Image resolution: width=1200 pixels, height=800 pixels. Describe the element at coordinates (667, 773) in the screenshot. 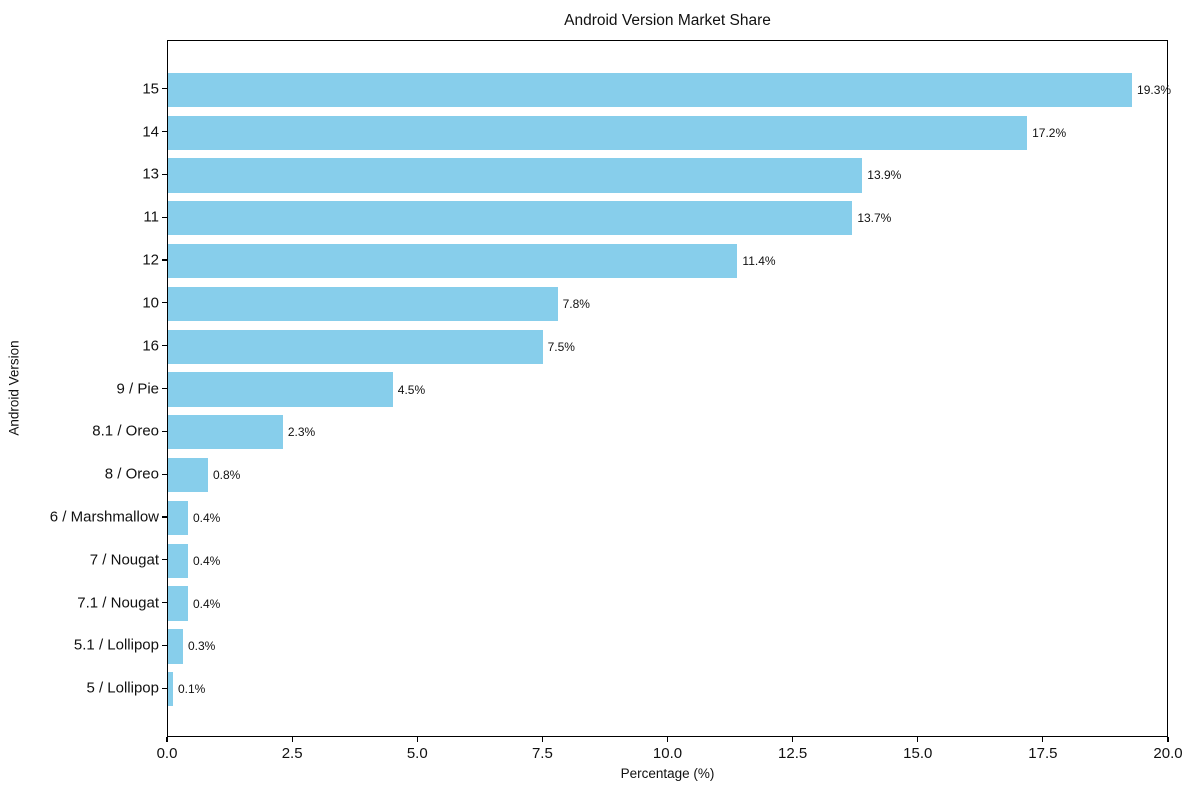

I see `x-axis-label: Percentage (%)` at that location.